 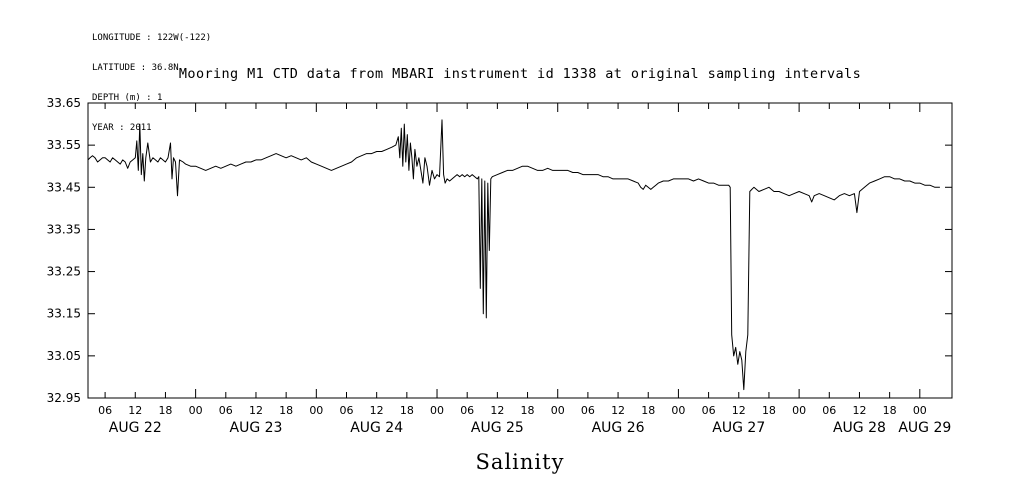 What do you see at coordinates (152, 38) in the screenshot?
I see `metadata-longitude: LONGITUDE : 122W(-122)` at bounding box center [152, 38].